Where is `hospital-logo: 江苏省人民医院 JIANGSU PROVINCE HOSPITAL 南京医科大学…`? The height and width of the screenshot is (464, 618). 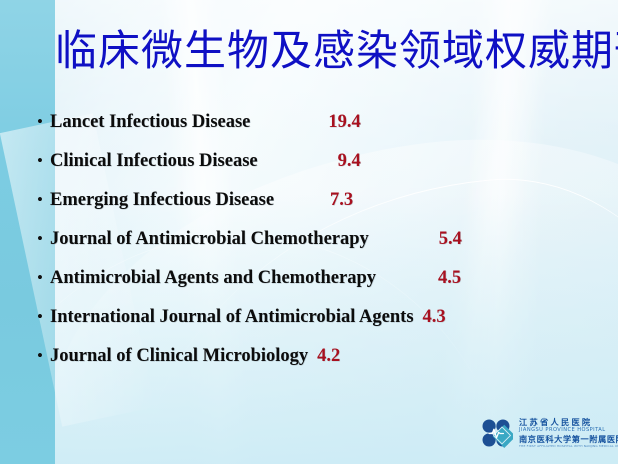
hospital-logo: 江苏省人民医院 JIANGSU PROVINCE HOSPITAL 南京医科大学… is located at coordinates (548, 433).